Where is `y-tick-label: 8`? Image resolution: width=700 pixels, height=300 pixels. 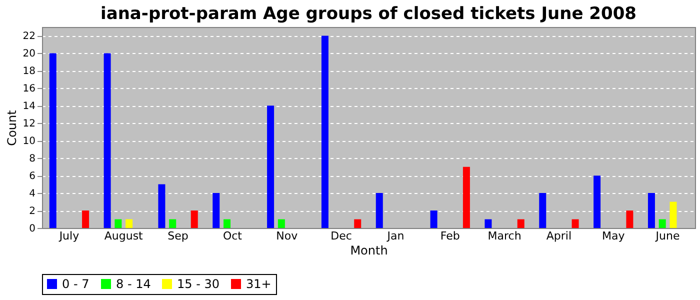
y-tick-label: 8 is located at coordinates (32, 159).